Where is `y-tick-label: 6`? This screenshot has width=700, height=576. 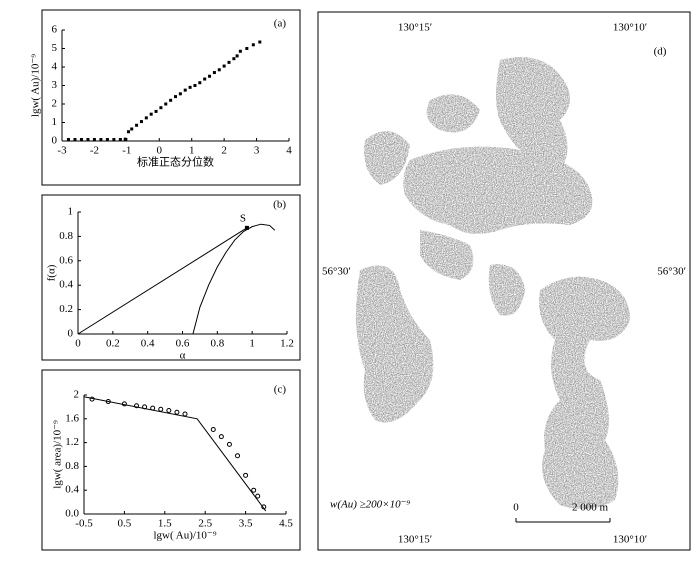 y-tick-label: 6 is located at coordinates (55, 30).